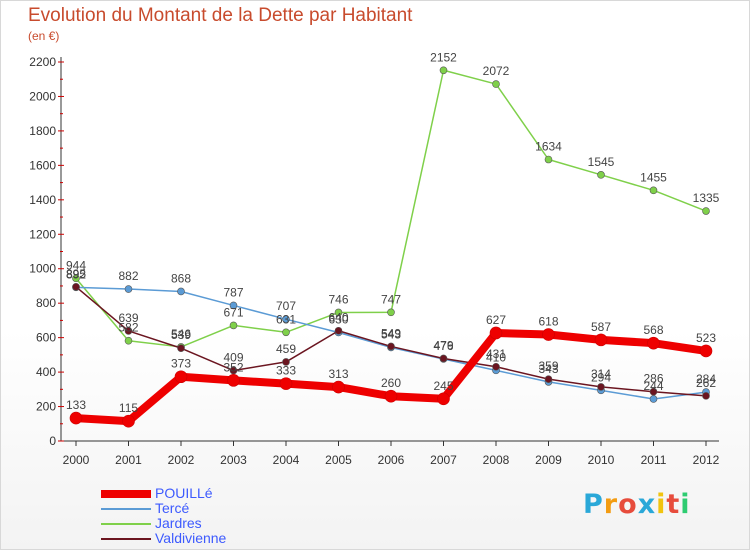 This screenshot has width=750, height=550. Describe the element at coordinates (601, 374) in the screenshot. I see `data-label: 314` at that location.